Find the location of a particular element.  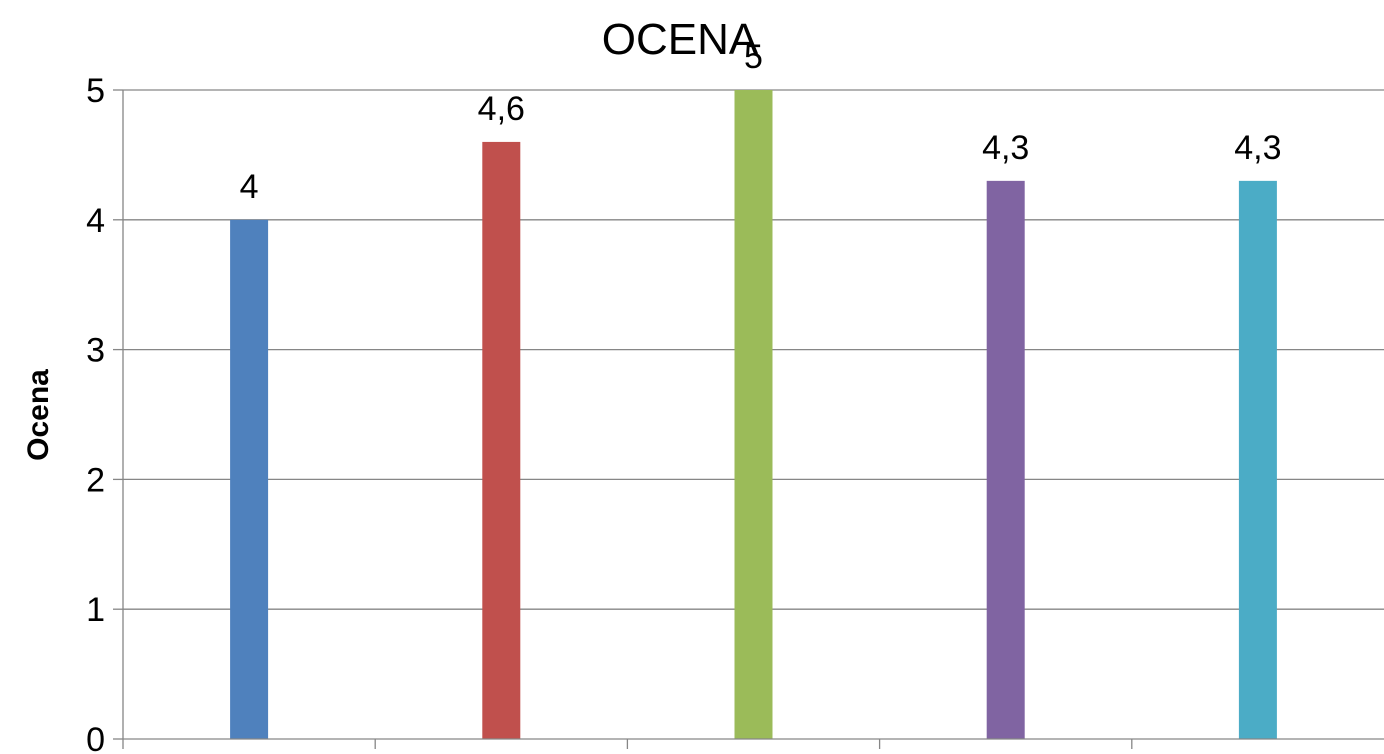

y-tick-label: 1 is located at coordinates (95, 610).